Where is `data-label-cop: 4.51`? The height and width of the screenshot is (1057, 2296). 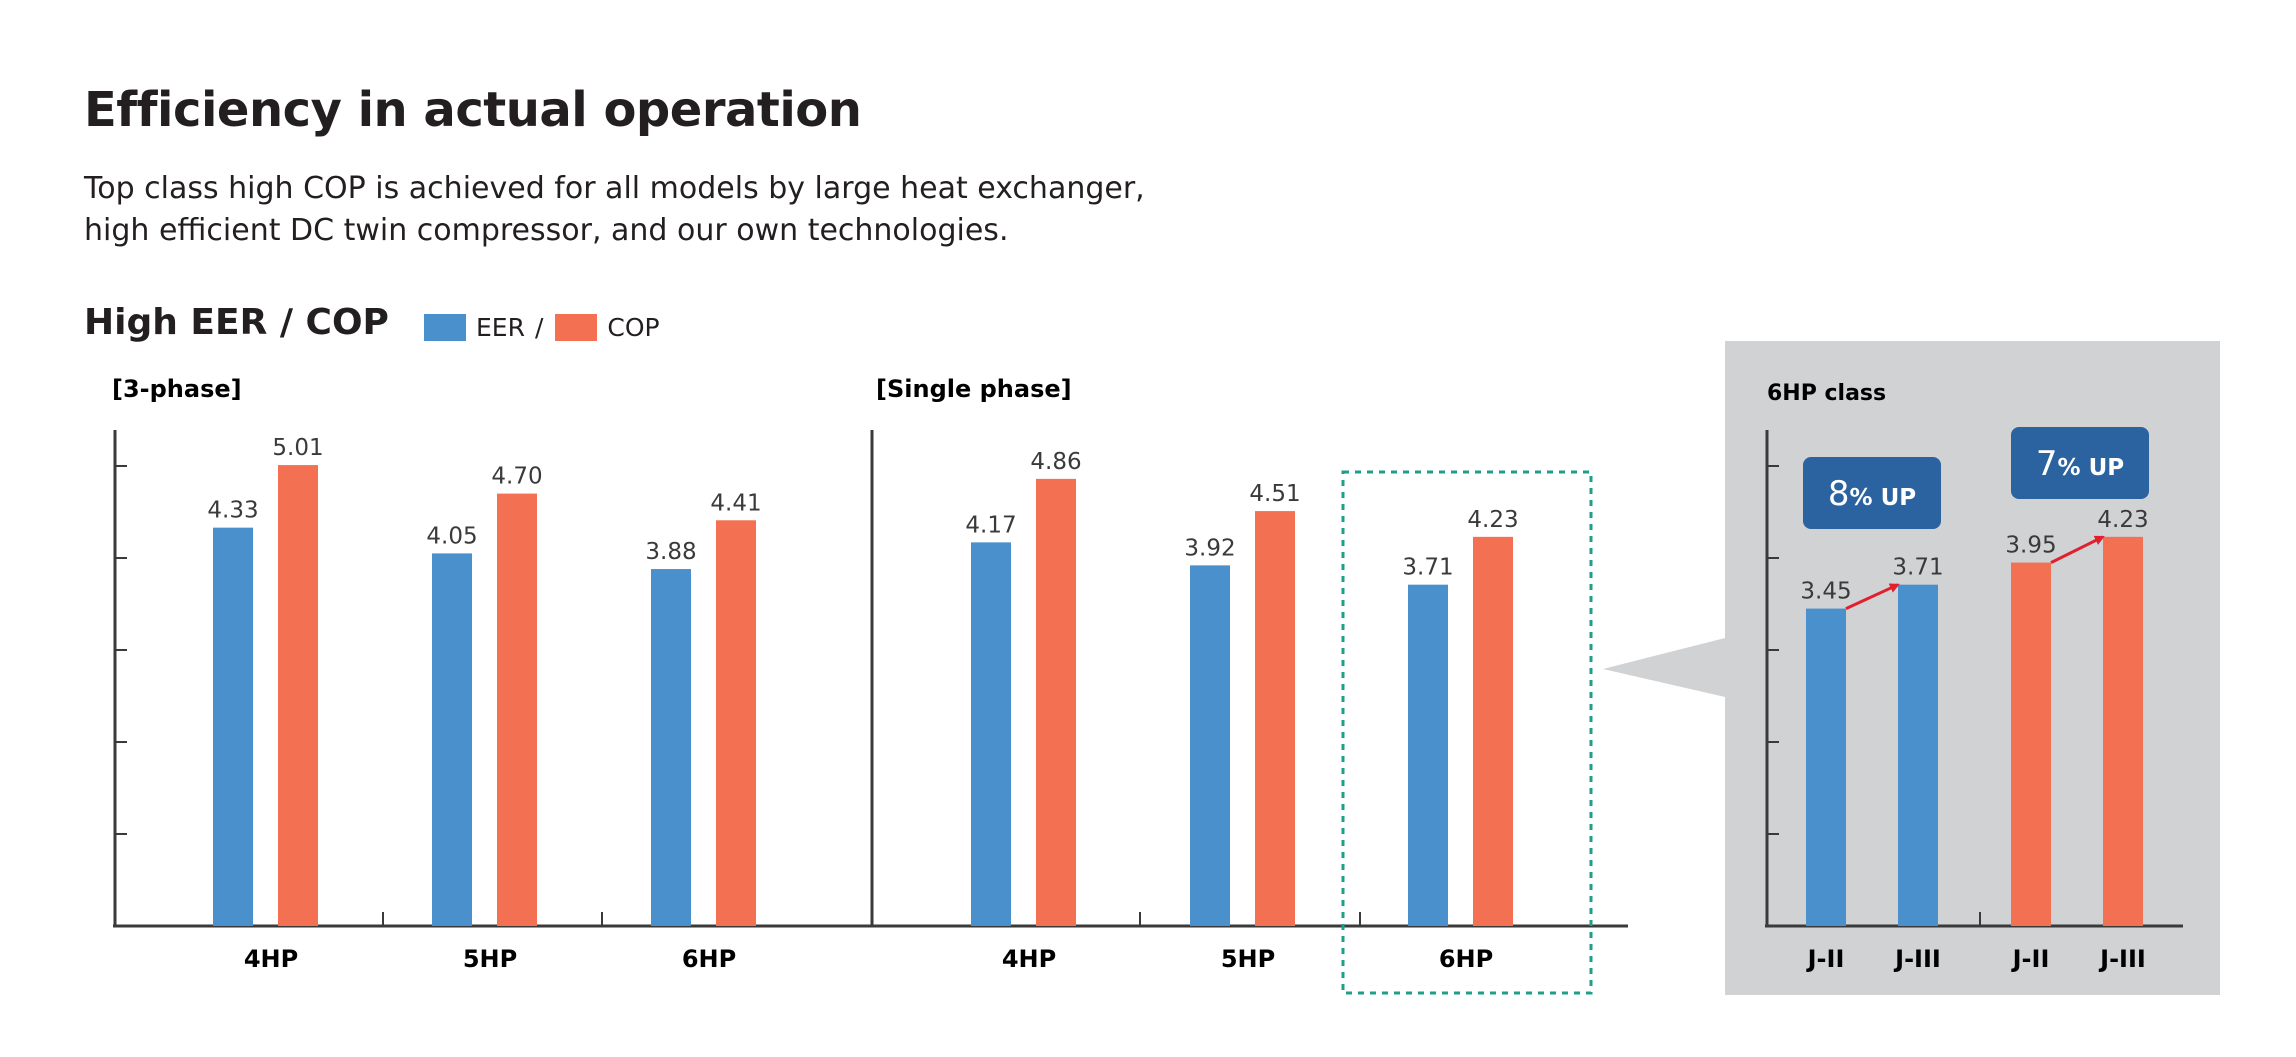 data-label-cop: 4.51 is located at coordinates (1274, 494).